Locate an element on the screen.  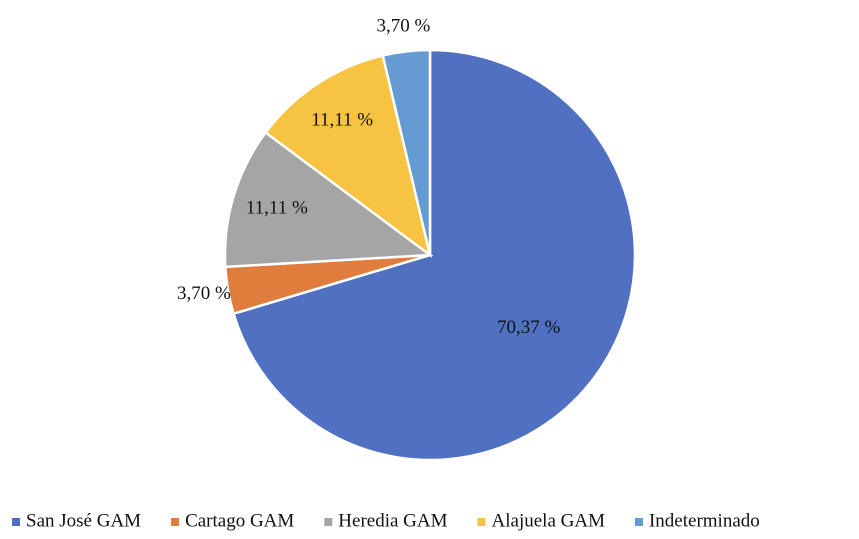
legend-label: Alajuela GAM is located at coordinates (549, 520).